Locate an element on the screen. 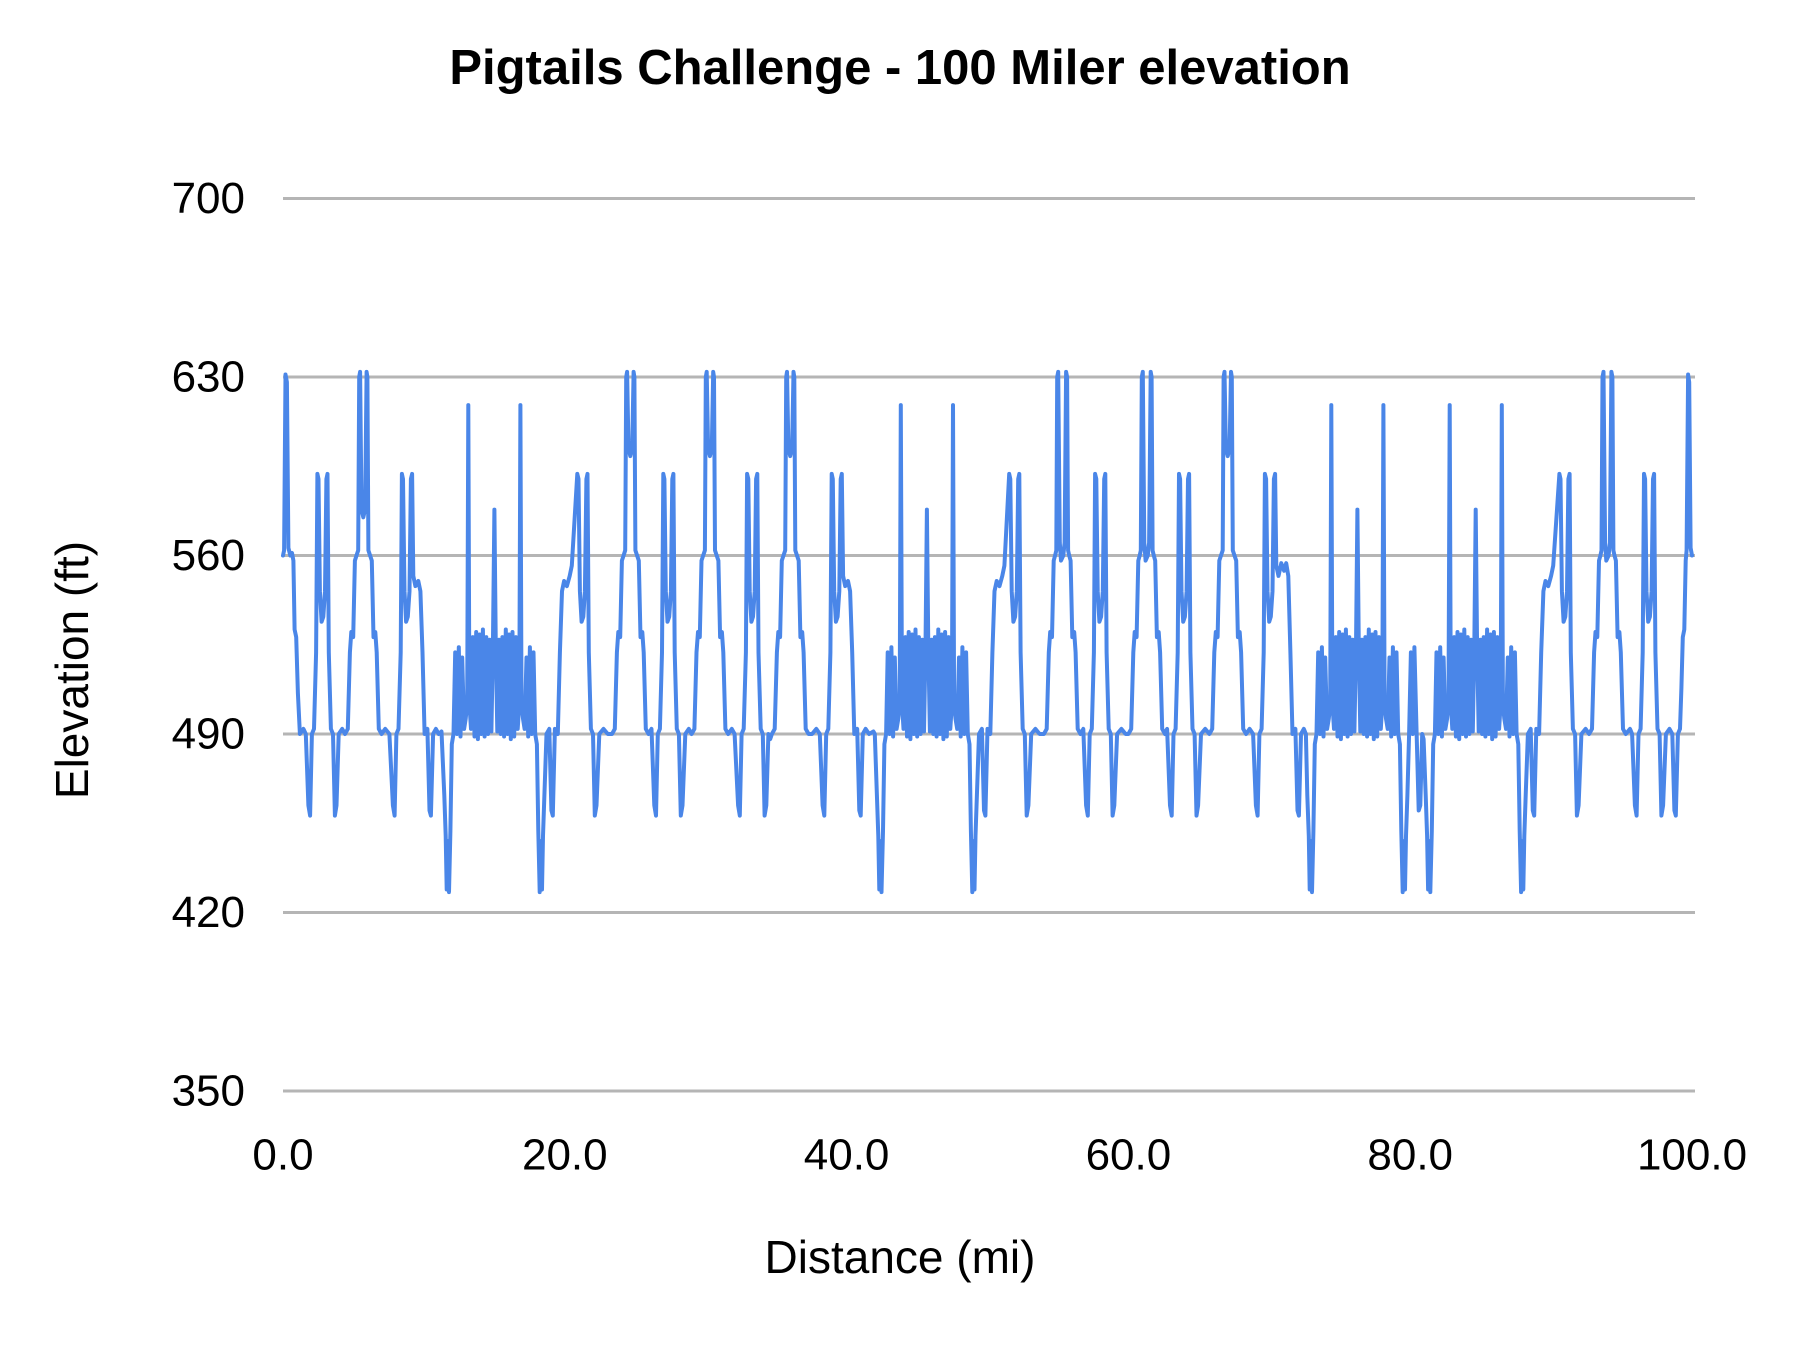 The width and height of the screenshot is (1800, 1350). y-axis-title: Elevation (ft) is located at coordinates (72, 670).